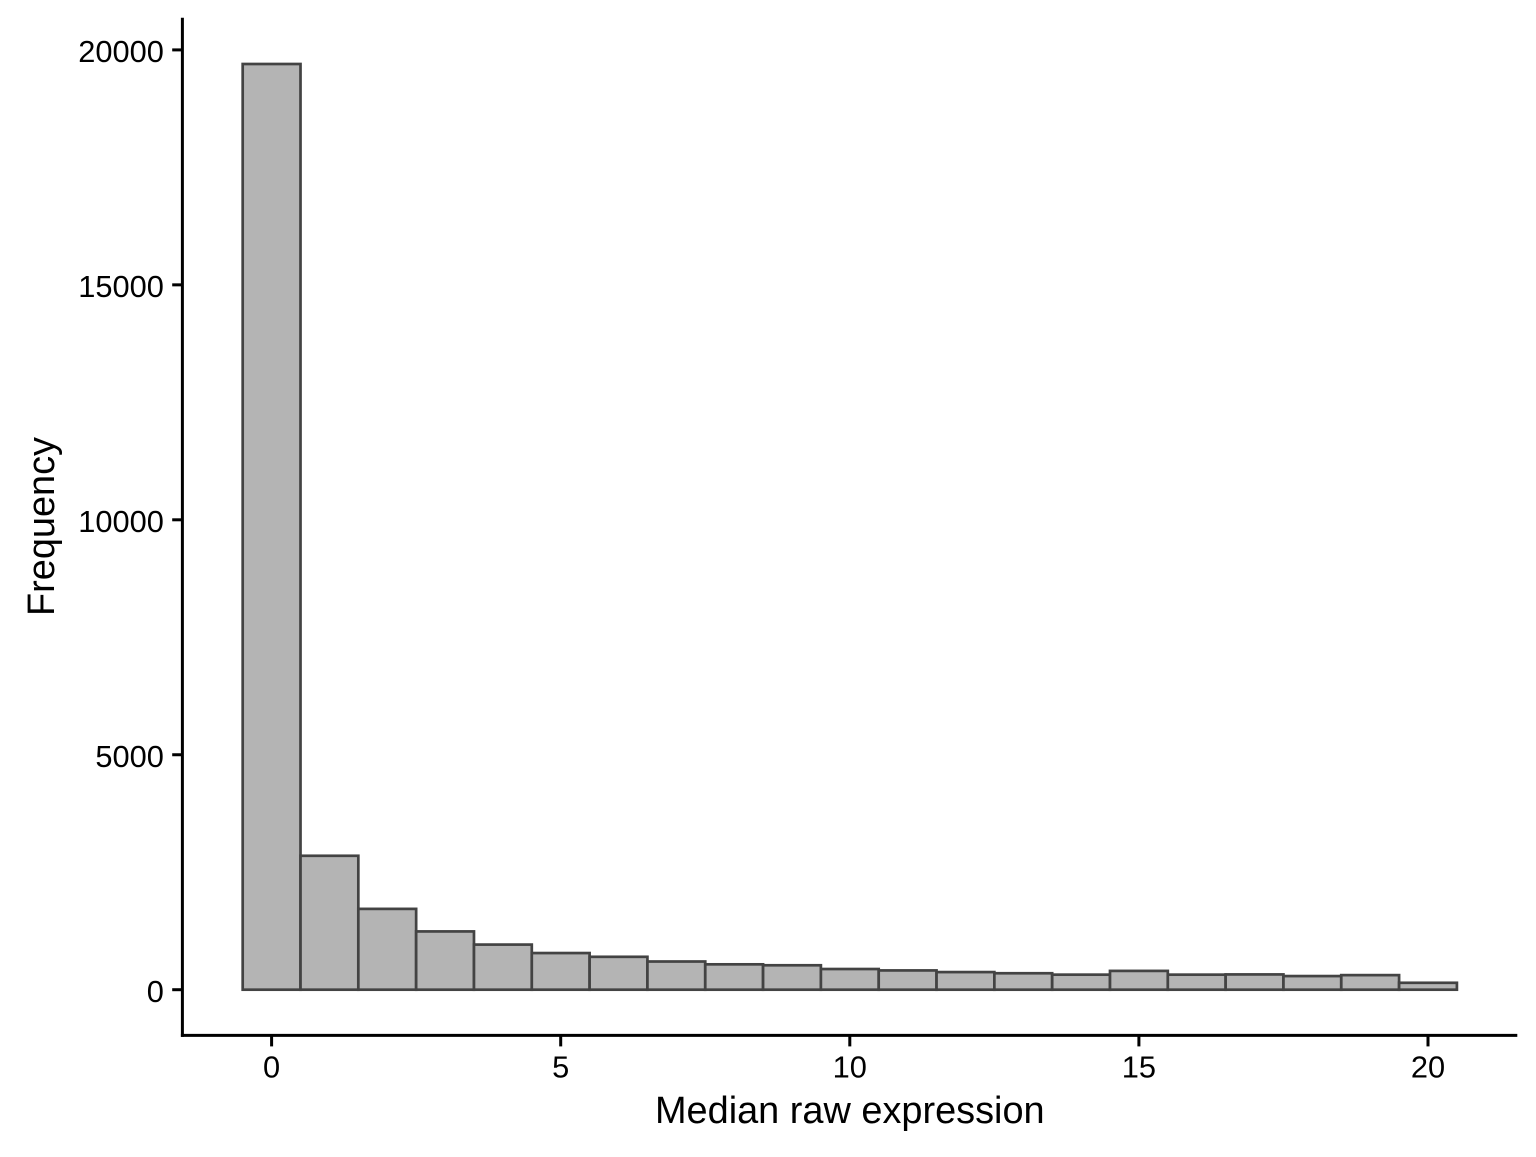 This screenshot has width=1536, height=1157. Describe the element at coordinates (121, 51) in the screenshot. I see `svg-text: 20000` at that location.